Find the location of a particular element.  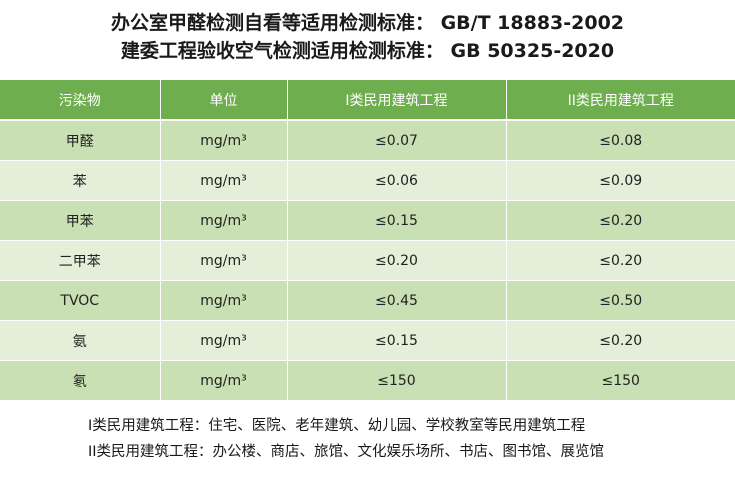

header-unit: 单位 is located at coordinates (224, 100).